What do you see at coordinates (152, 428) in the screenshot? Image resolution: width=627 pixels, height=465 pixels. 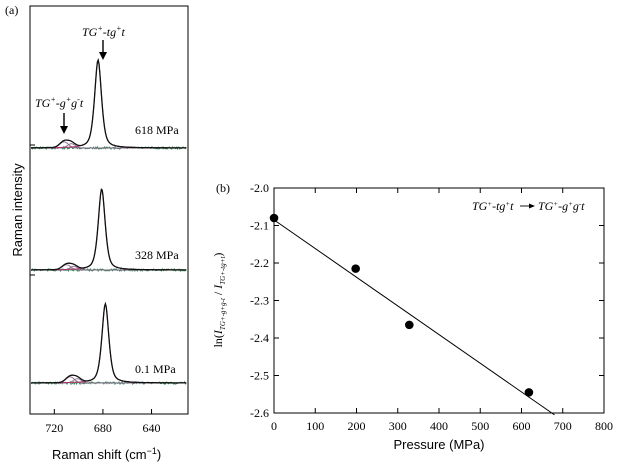 I see `panel-a-xtick-label: 640` at bounding box center [152, 428].